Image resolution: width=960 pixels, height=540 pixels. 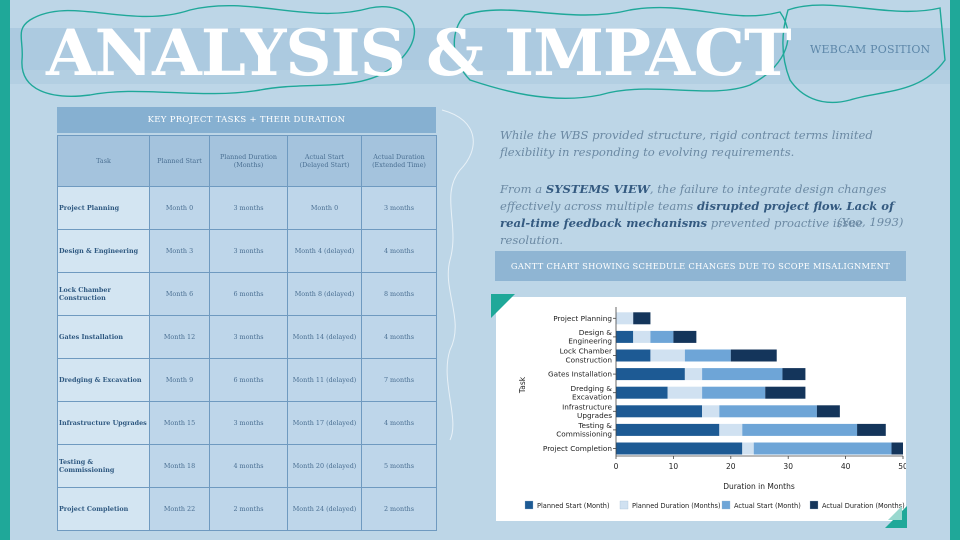 What do you see at coordinates (324, 466) in the screenshot?
I see `actual-start-cell: Month 20 (delayed)` at bounding box center [324, 466].